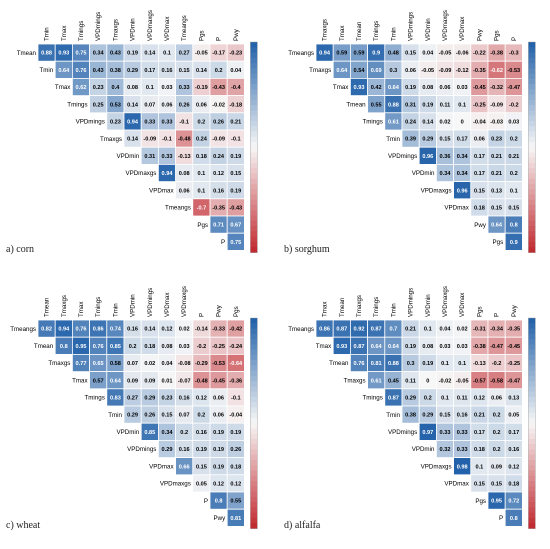 This screenshot has width=550, height=549. Describe the element at coordinates (201, 315) in the screenshot. I see `column-label: P` at that location.